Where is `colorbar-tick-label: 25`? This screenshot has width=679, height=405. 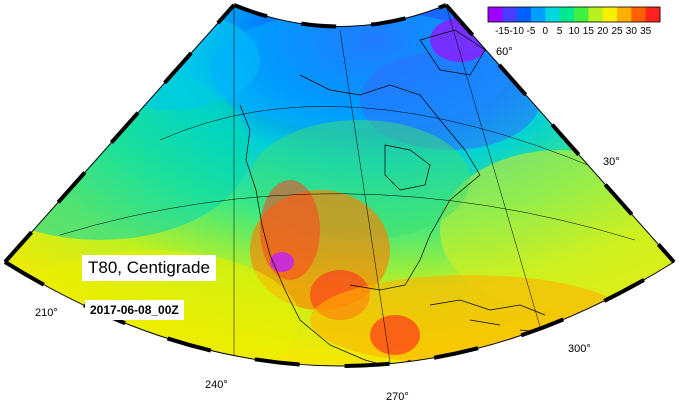
colorbar-tick-label: 25 is located at coordinates (617, 31).